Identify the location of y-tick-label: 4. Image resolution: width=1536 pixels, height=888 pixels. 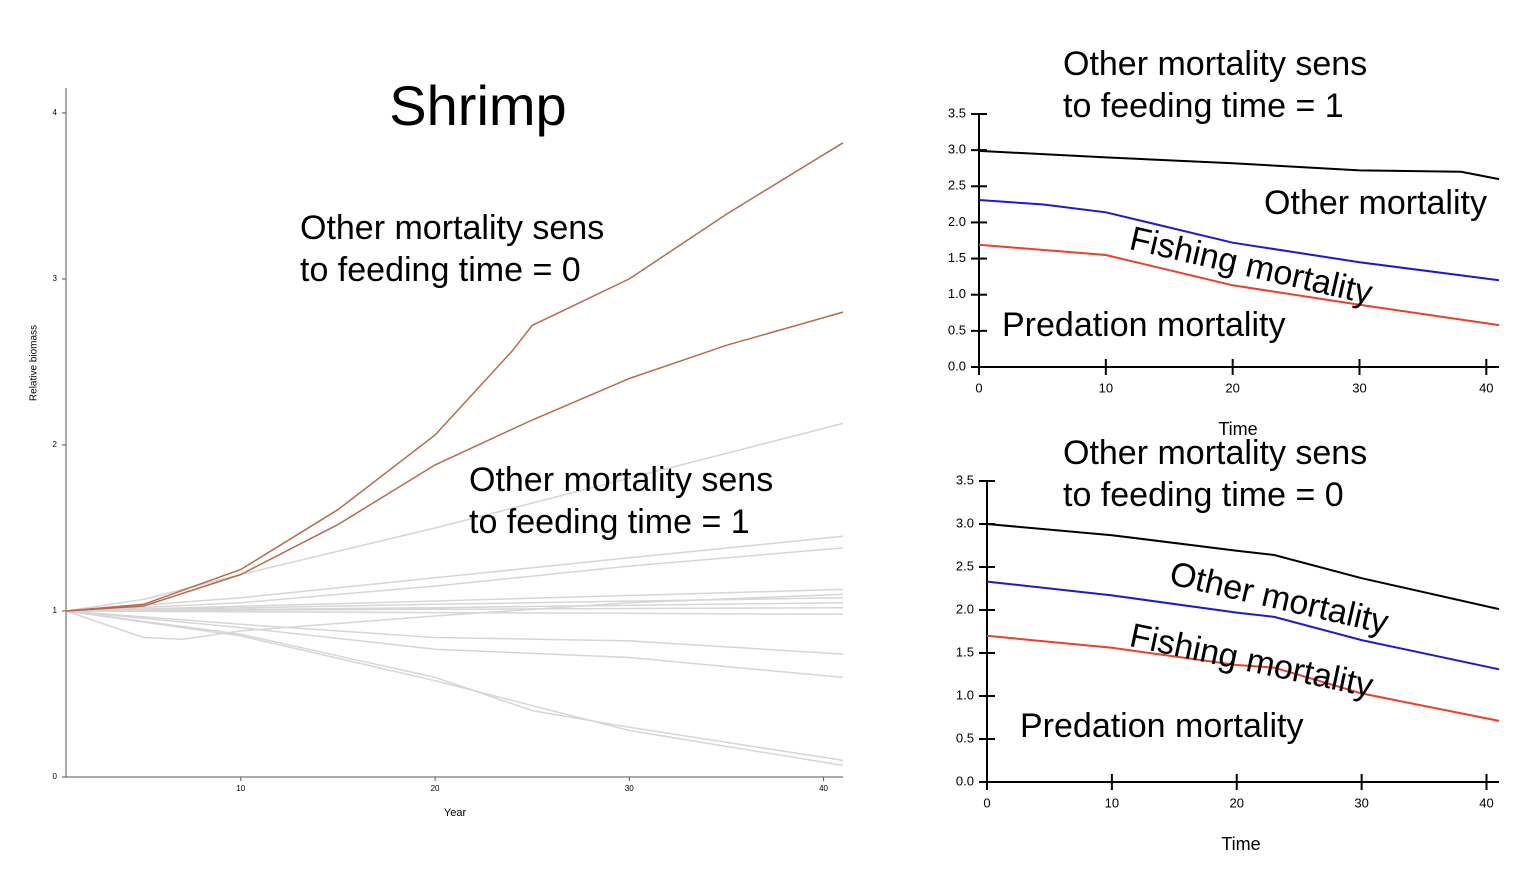
(55, 112).